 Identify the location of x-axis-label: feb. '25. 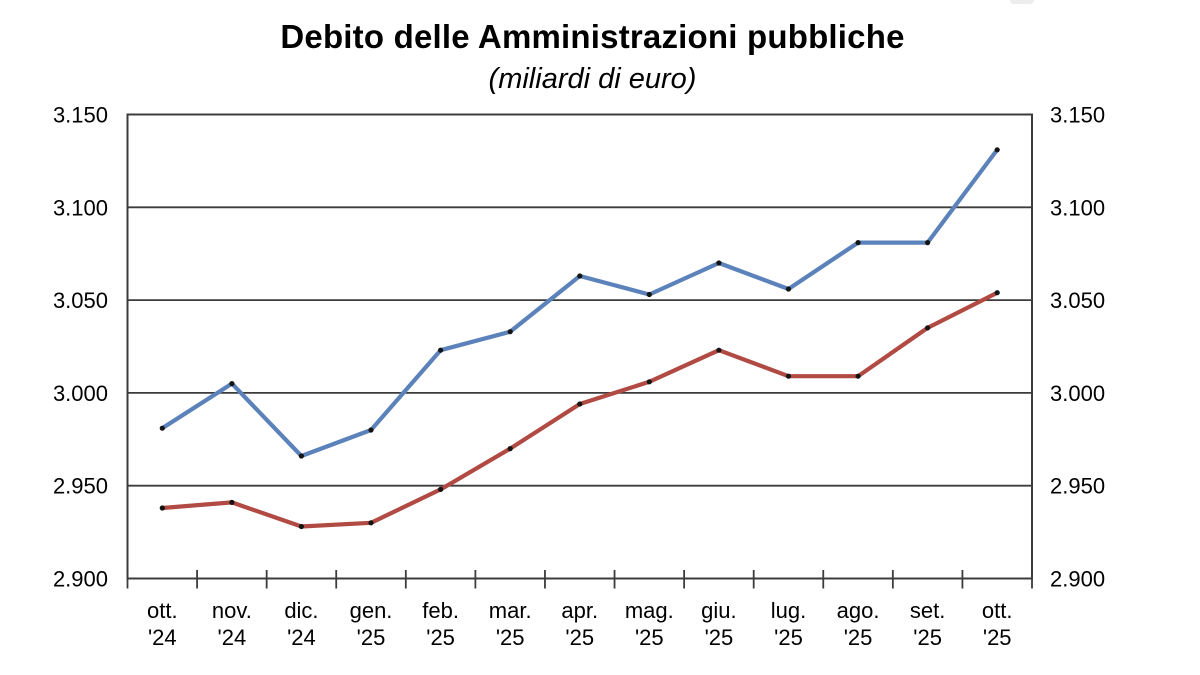
(440, 624).